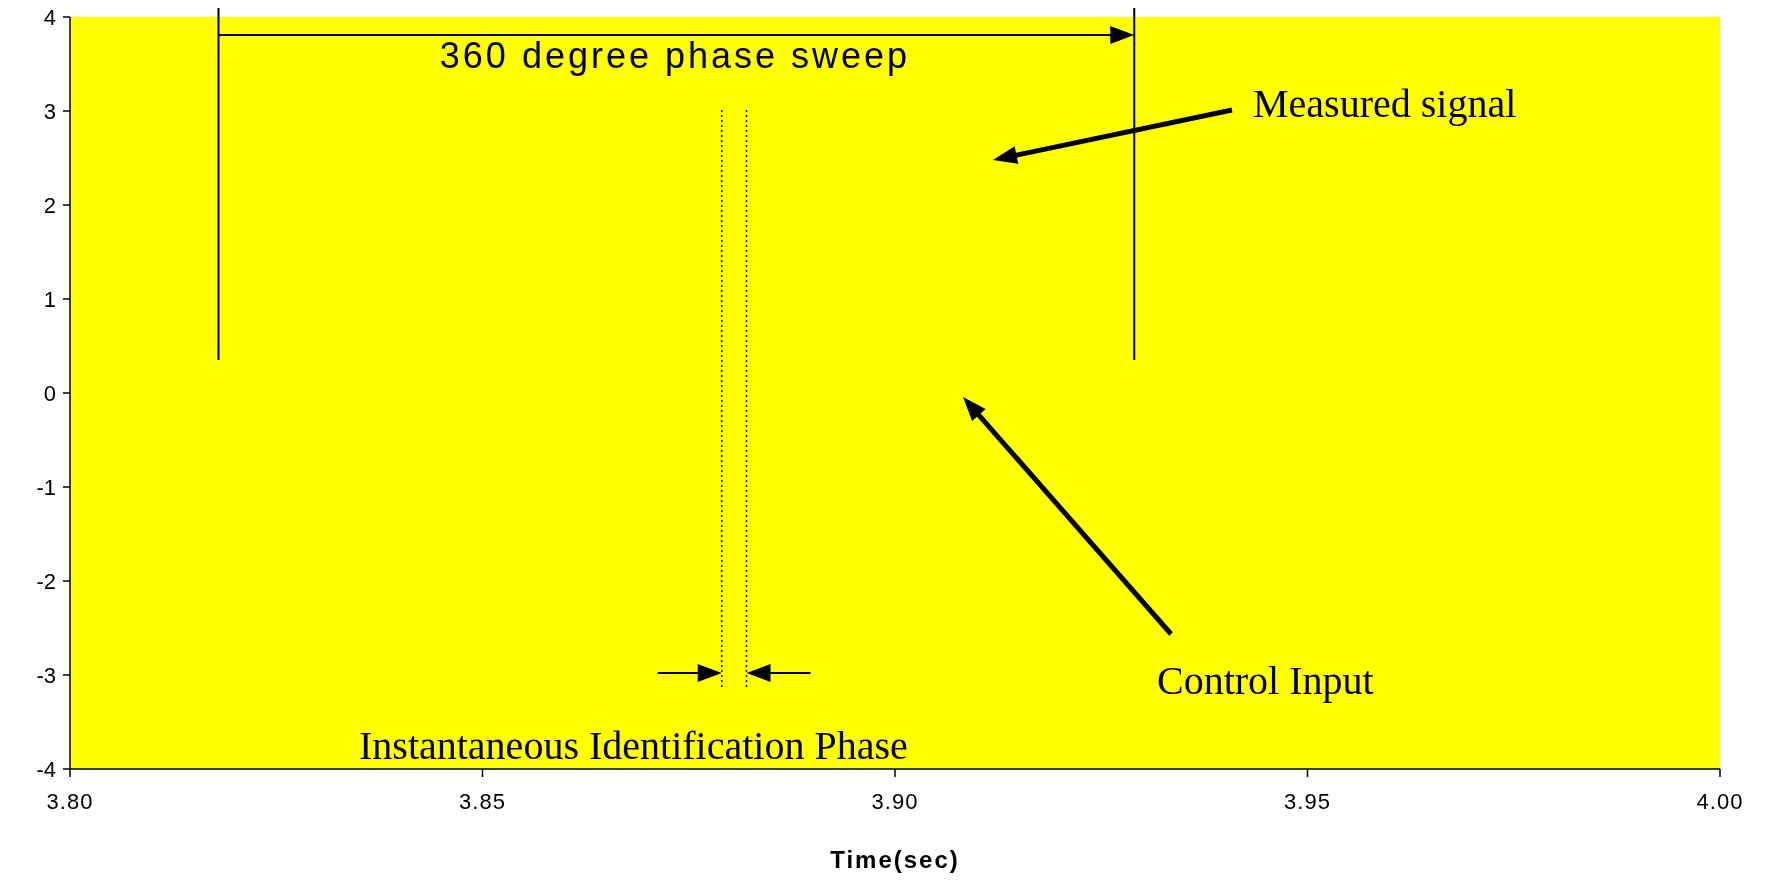 The height and width of the screenshot is (880, 1770). I want to click on annotation: Control Input, so click(1265, 680).